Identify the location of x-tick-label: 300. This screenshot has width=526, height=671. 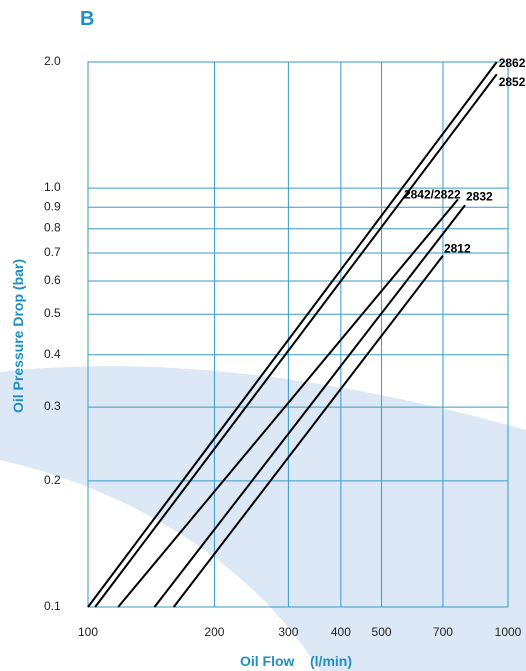
(288, 632).